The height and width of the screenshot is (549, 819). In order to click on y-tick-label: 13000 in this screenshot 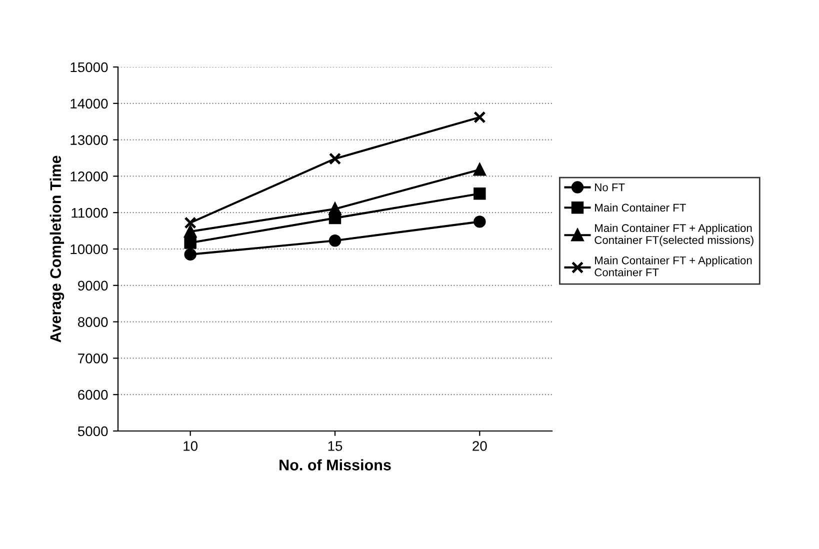, I will do `click(89, 140)`.